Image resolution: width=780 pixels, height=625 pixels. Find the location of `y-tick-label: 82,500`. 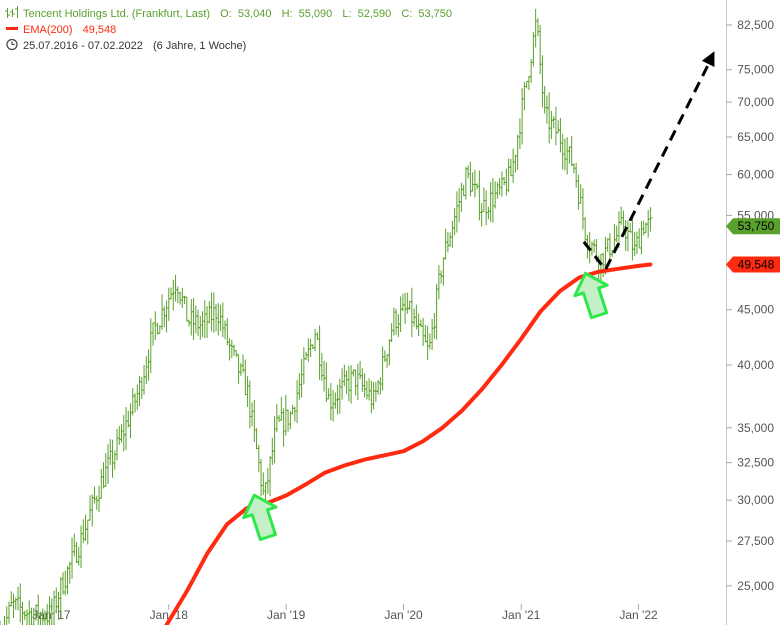

y-tick-label: 82,500 is located at coordinates (755, 25).